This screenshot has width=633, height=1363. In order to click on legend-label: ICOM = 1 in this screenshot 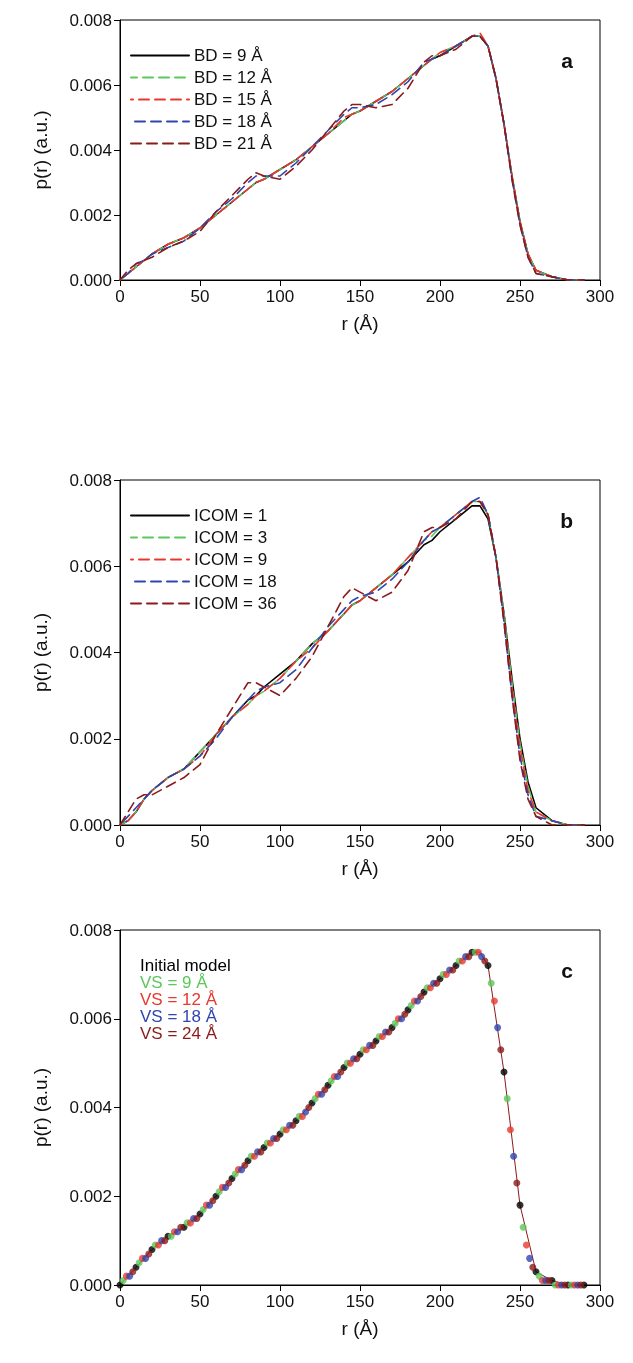, I will do `click(231, 515)`.